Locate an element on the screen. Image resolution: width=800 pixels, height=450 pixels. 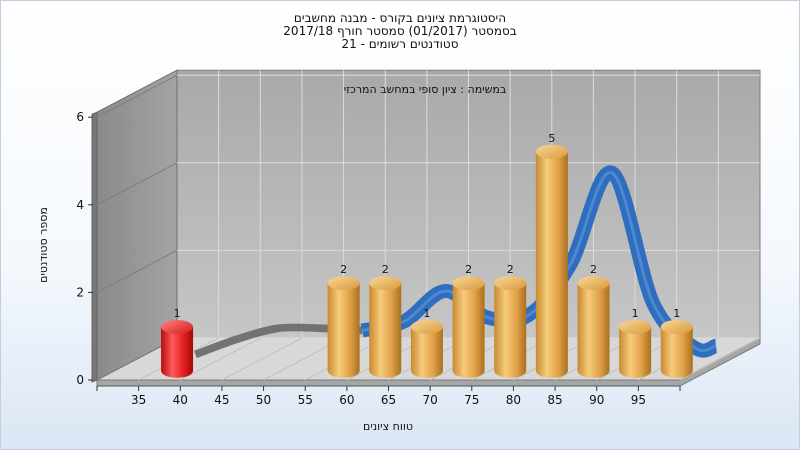
bar: 5 is located at coordinates (551, 255).